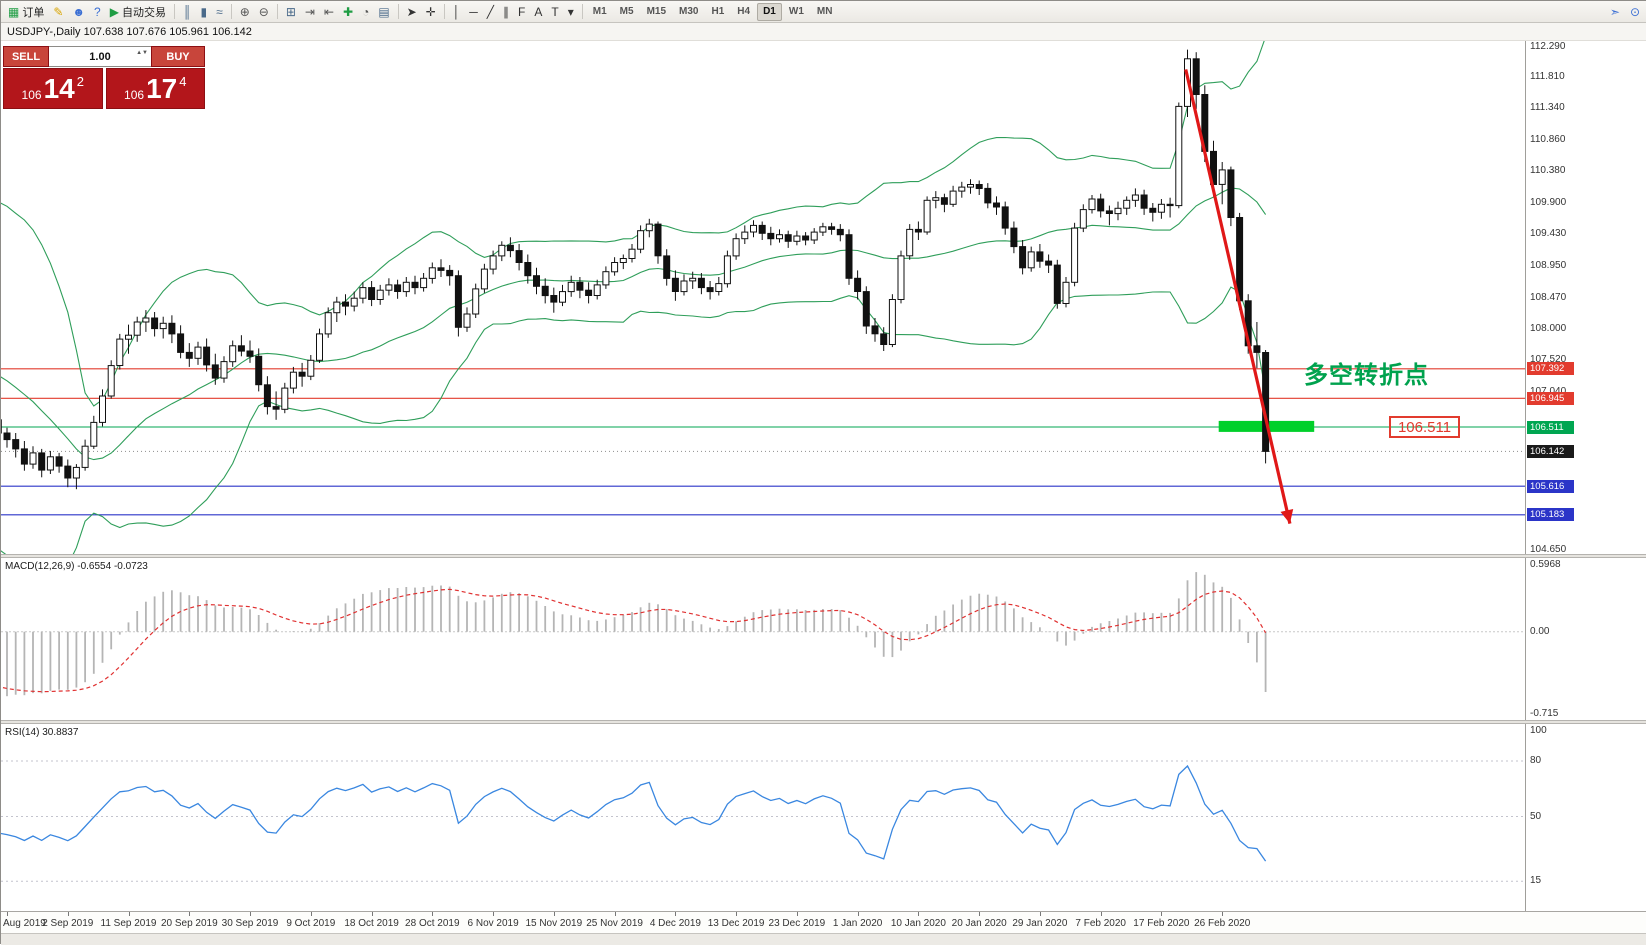 This screenshot has width=1646, height=945. I want to click on date-label: 6 Nov 2019, so click(493, 923).